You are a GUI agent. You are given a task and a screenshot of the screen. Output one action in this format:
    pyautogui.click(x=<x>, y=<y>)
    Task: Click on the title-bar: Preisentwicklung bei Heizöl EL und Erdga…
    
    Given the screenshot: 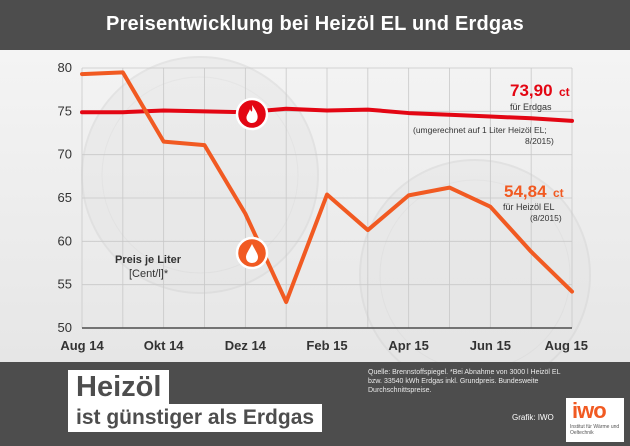 What is the action you would take?
    pyautogui.click(x=315, y=25)
    